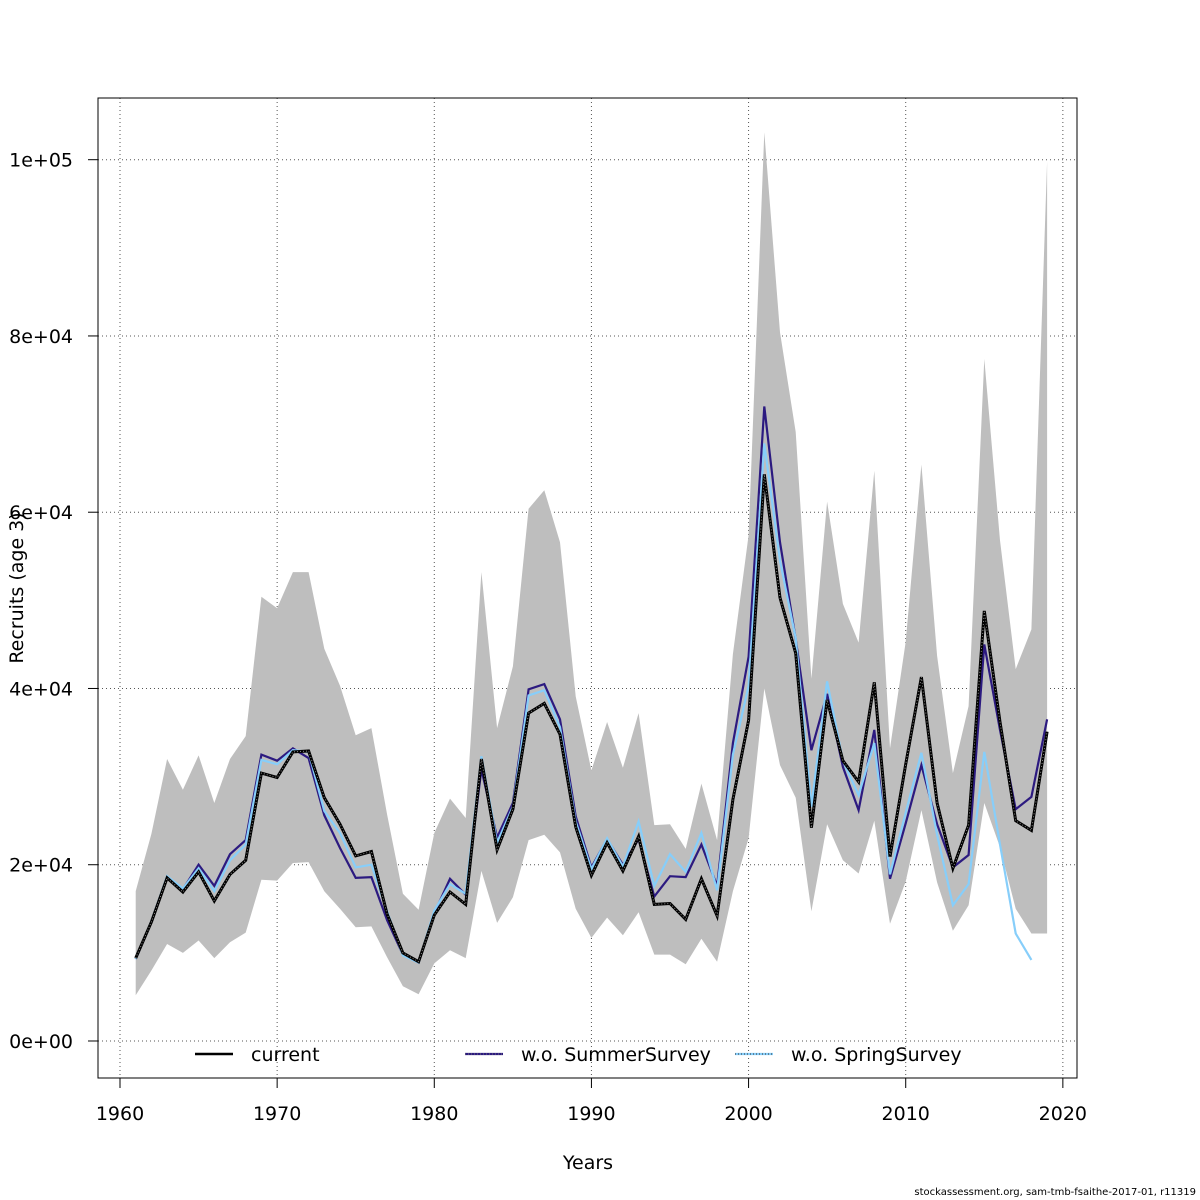  I want to click on y-tick-label: 1e+05, so click(41, 161).